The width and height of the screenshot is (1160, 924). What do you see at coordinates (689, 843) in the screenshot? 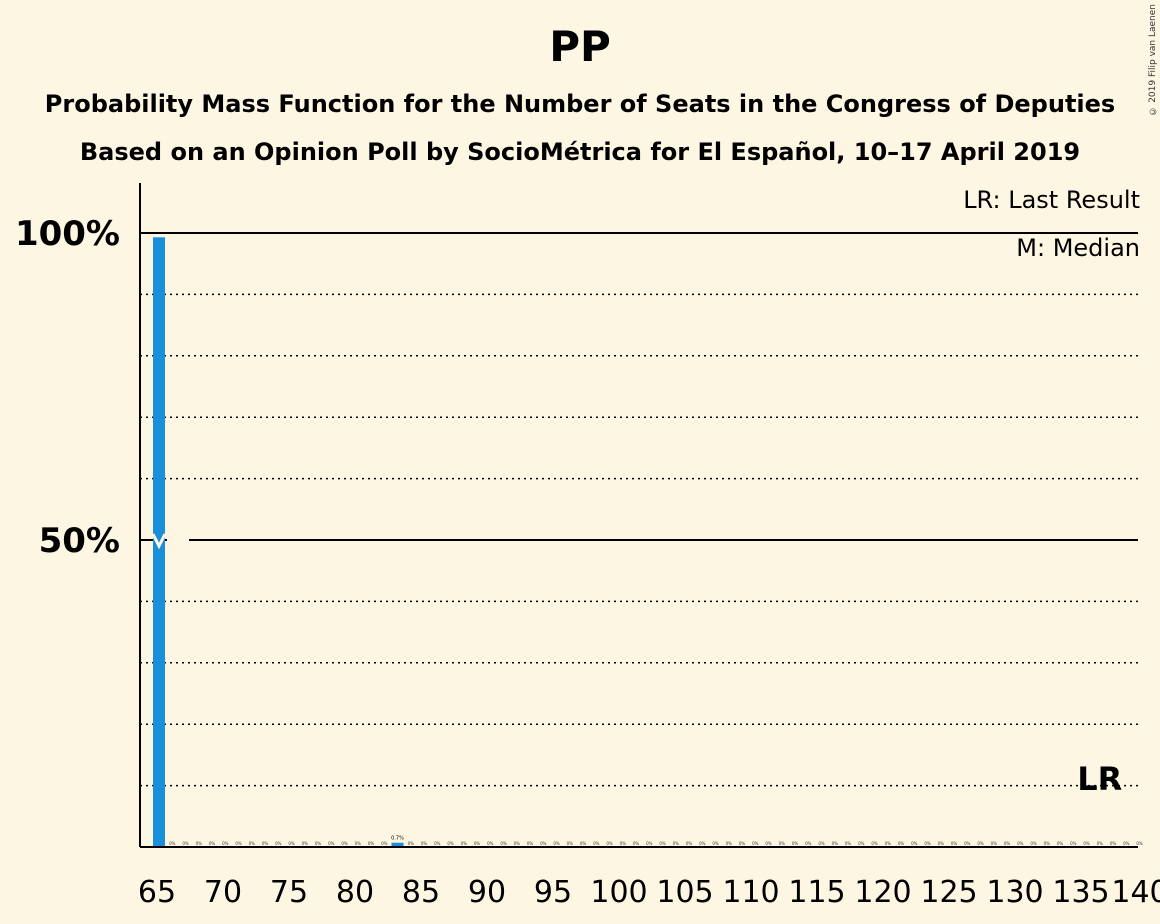
I see `zero-label-106: 0%` at bounding box center [689, 843].